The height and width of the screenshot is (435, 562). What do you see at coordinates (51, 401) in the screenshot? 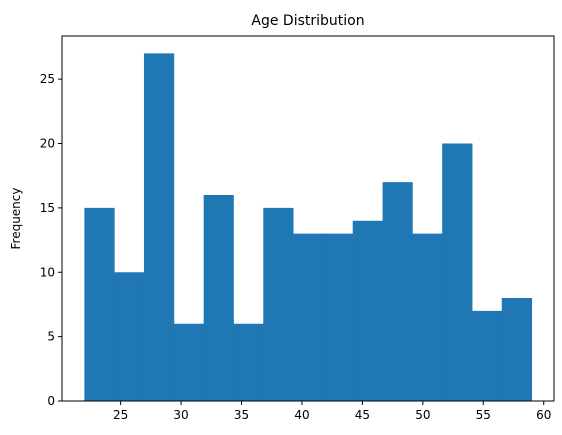
I see `y-tick-label: 0` at bounding box center [51, 401].